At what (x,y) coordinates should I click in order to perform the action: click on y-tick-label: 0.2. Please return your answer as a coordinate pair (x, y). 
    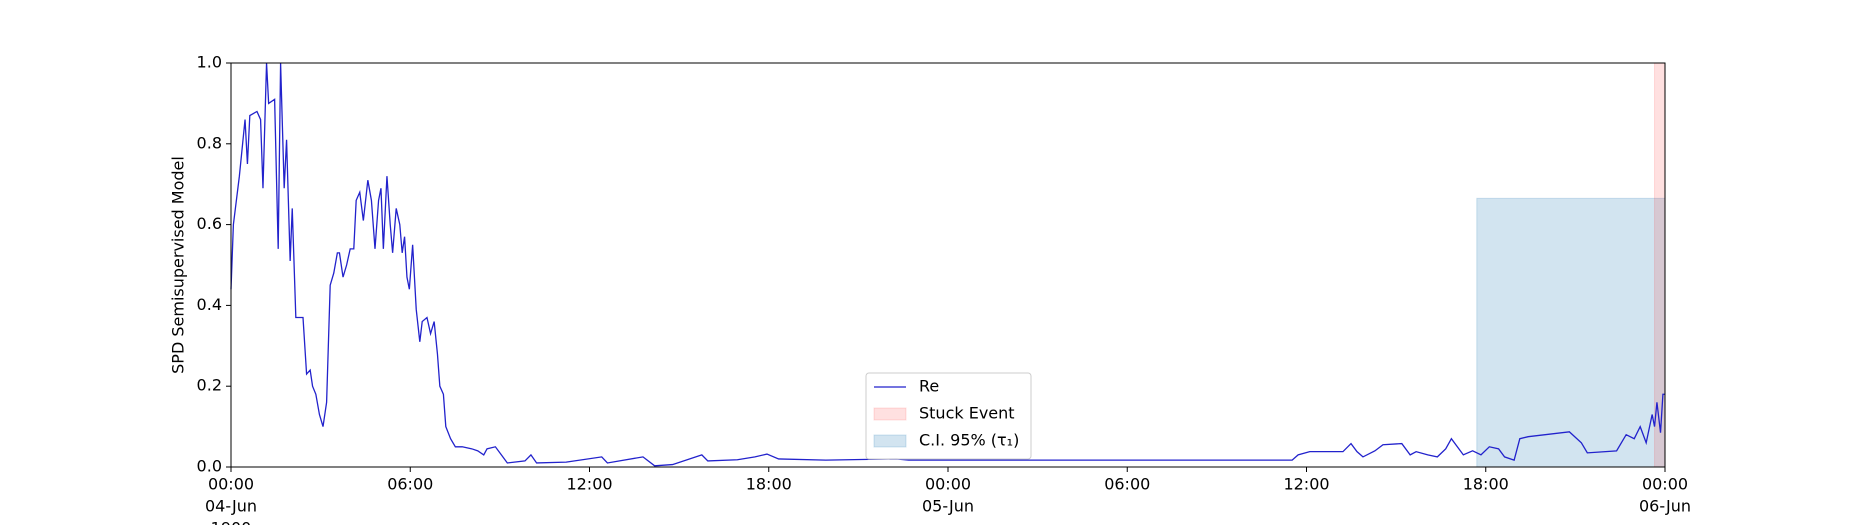
    Looking at the image, I should click on (209, 385).